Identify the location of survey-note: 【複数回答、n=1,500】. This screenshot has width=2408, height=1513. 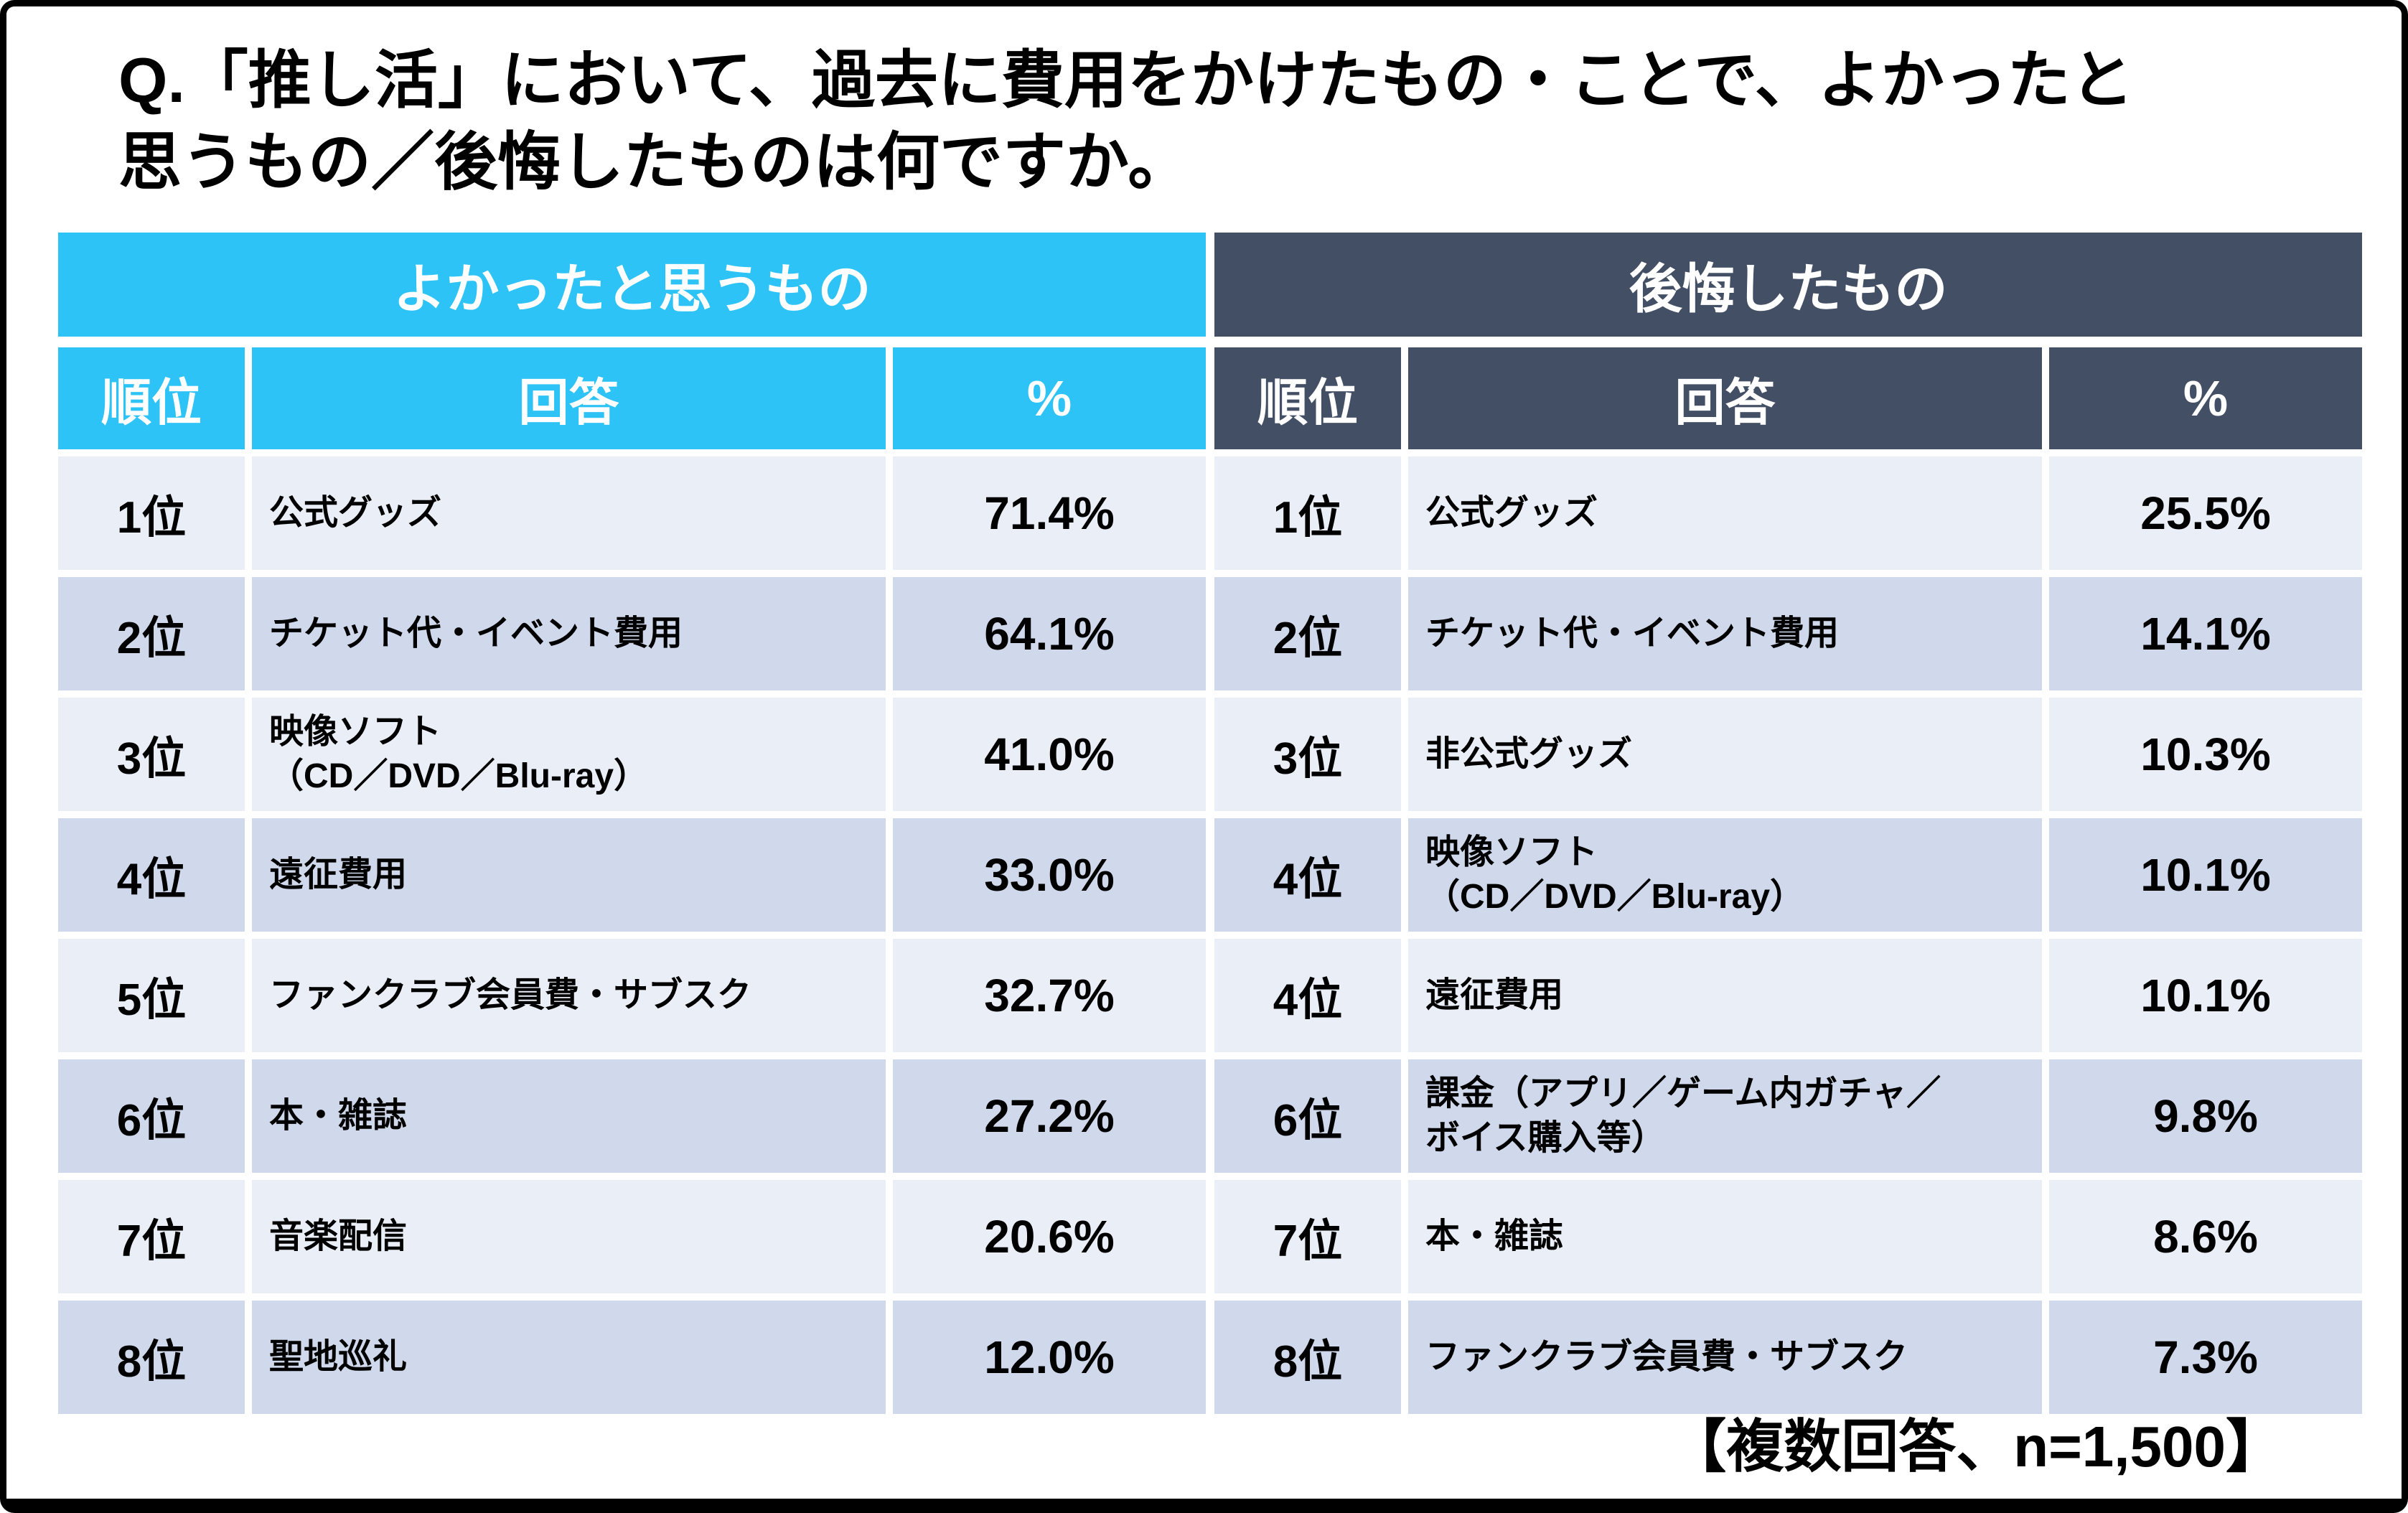
(1976, 1447).